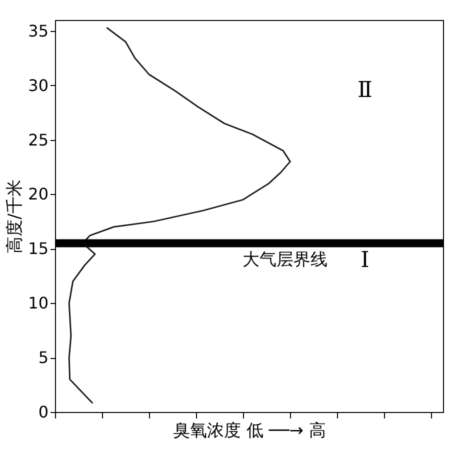 The image size is (471, 455). Describe the element at coordinates (38, 30) in the screenshot. I see `y-tick-label: 35` at that location.